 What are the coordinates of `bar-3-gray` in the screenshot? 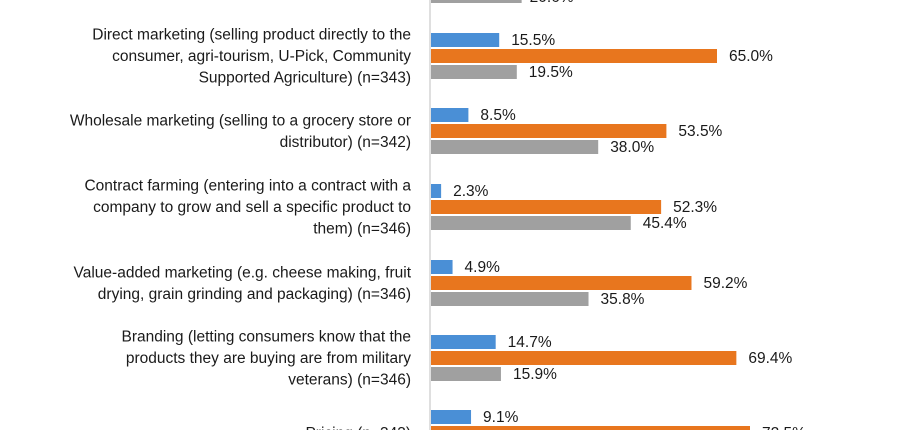 It's located at (531, 223).